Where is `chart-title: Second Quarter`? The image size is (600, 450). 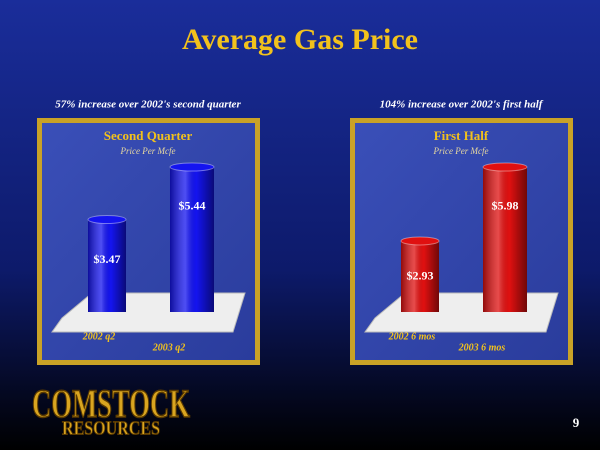
chart-title: Second Quarter is located at coordinates (148, 135).